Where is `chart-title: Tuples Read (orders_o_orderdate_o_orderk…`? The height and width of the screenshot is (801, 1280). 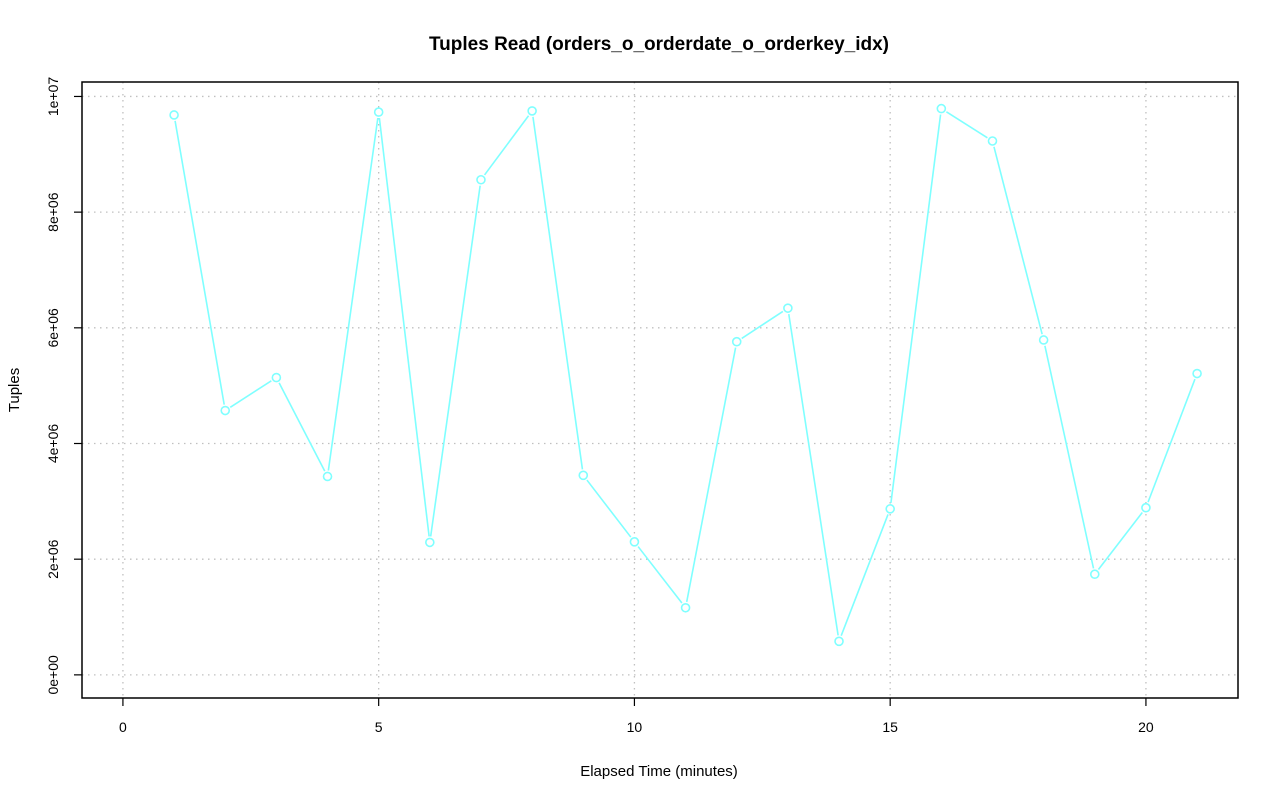 chart-title: Tuples Read (orders_o_orderdate_o_orderk… is located at coordinates (659, 44).